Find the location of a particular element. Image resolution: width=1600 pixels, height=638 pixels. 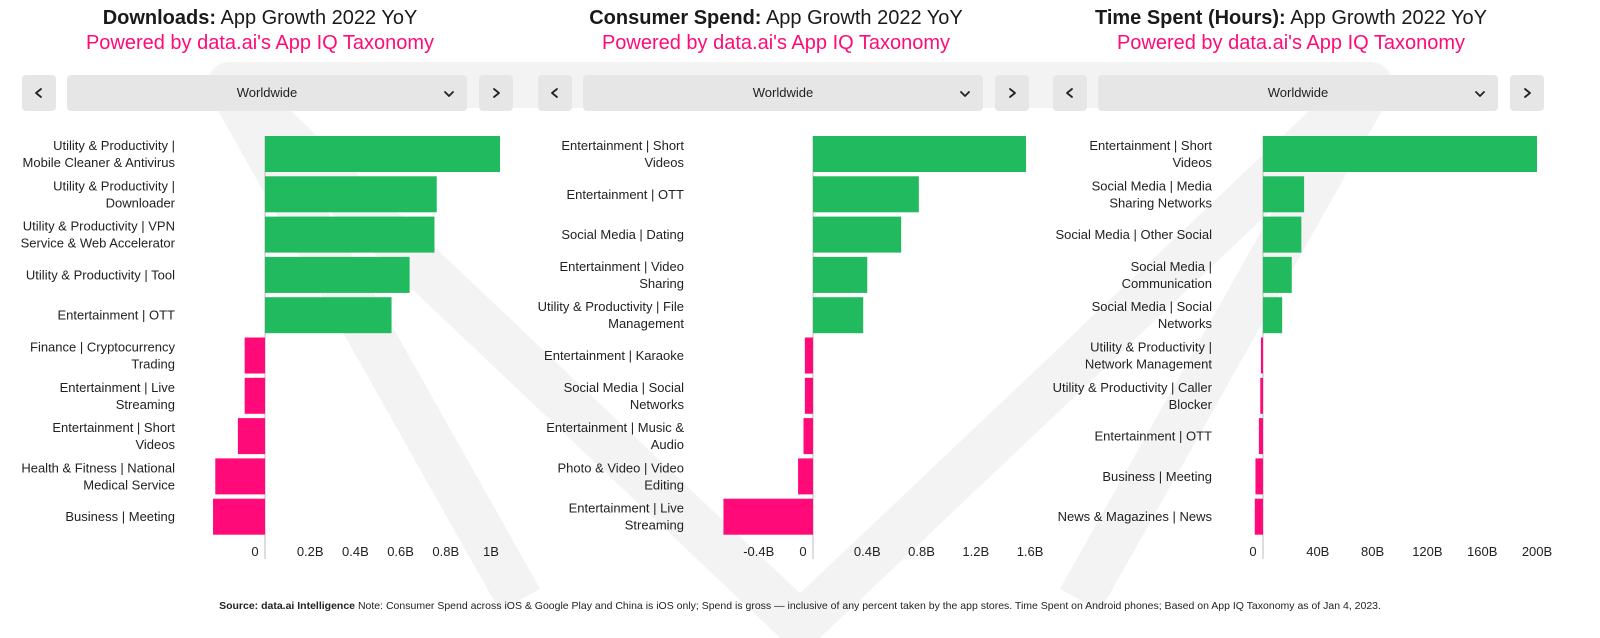

category-label-line: Entertainment | Video is located at coordinates (621, 266).